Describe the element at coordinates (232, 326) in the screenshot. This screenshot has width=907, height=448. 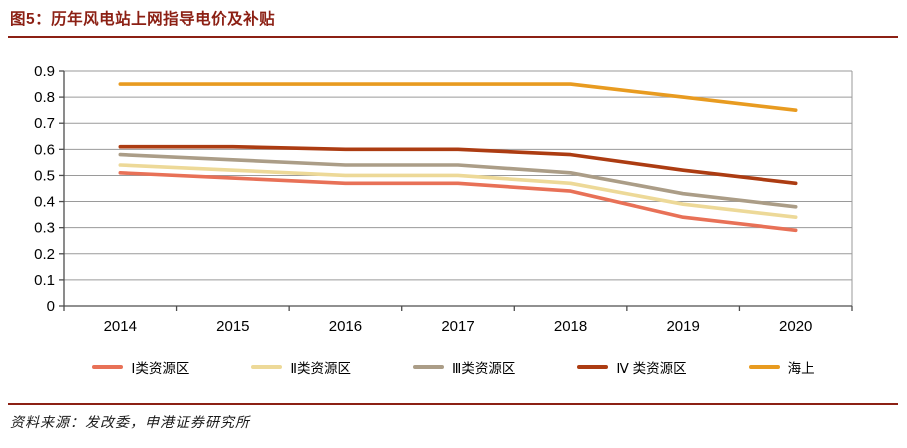
I see `x-tick-label: 2015` at that location.